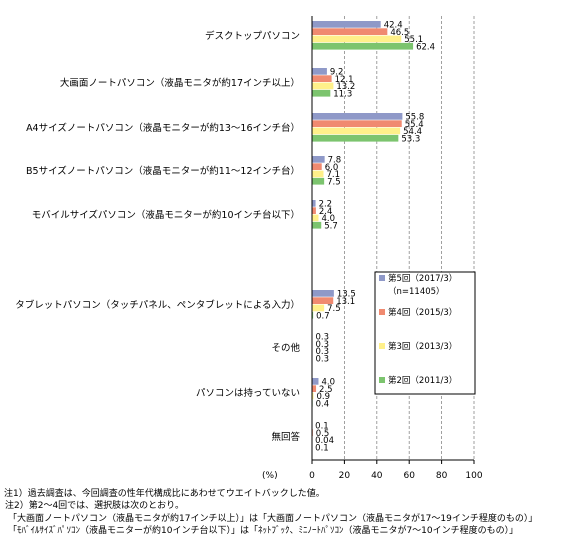  I want to click on data-label: 13.2, so click(345, 87).